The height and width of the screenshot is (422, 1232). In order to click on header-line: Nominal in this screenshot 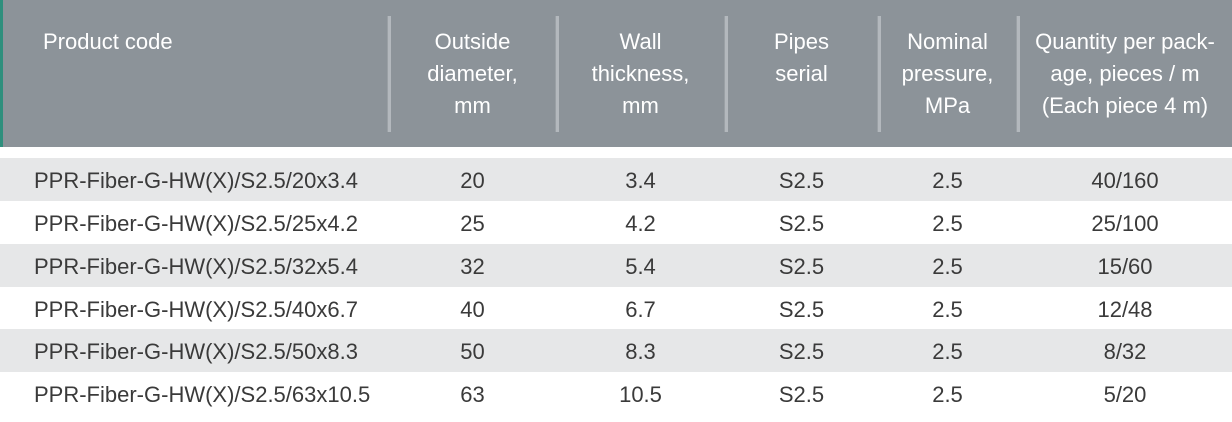, I will do `click(947, 41)`.